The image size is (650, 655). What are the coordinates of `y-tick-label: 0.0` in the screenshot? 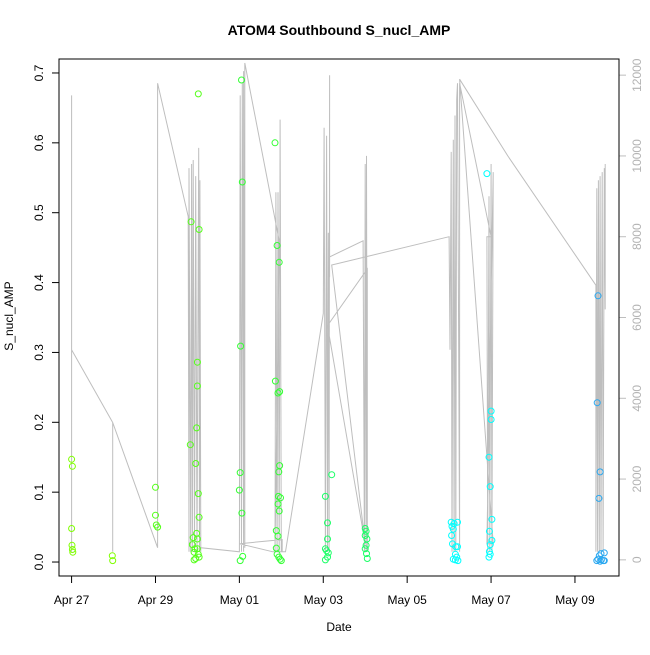 It's located at (39, 561).